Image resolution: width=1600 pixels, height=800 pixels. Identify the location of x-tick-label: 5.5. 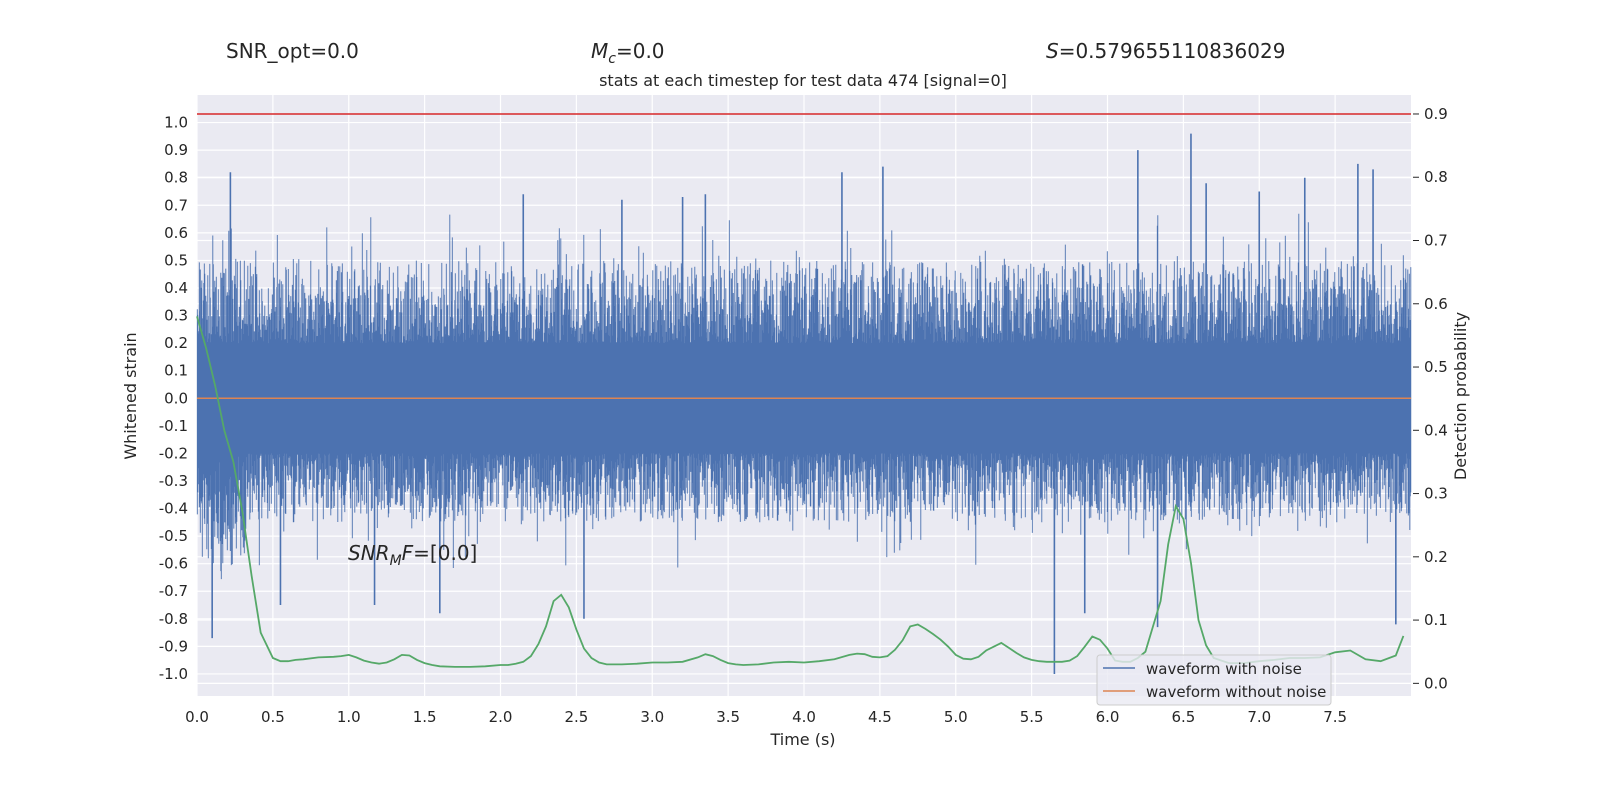
(1032, 717).